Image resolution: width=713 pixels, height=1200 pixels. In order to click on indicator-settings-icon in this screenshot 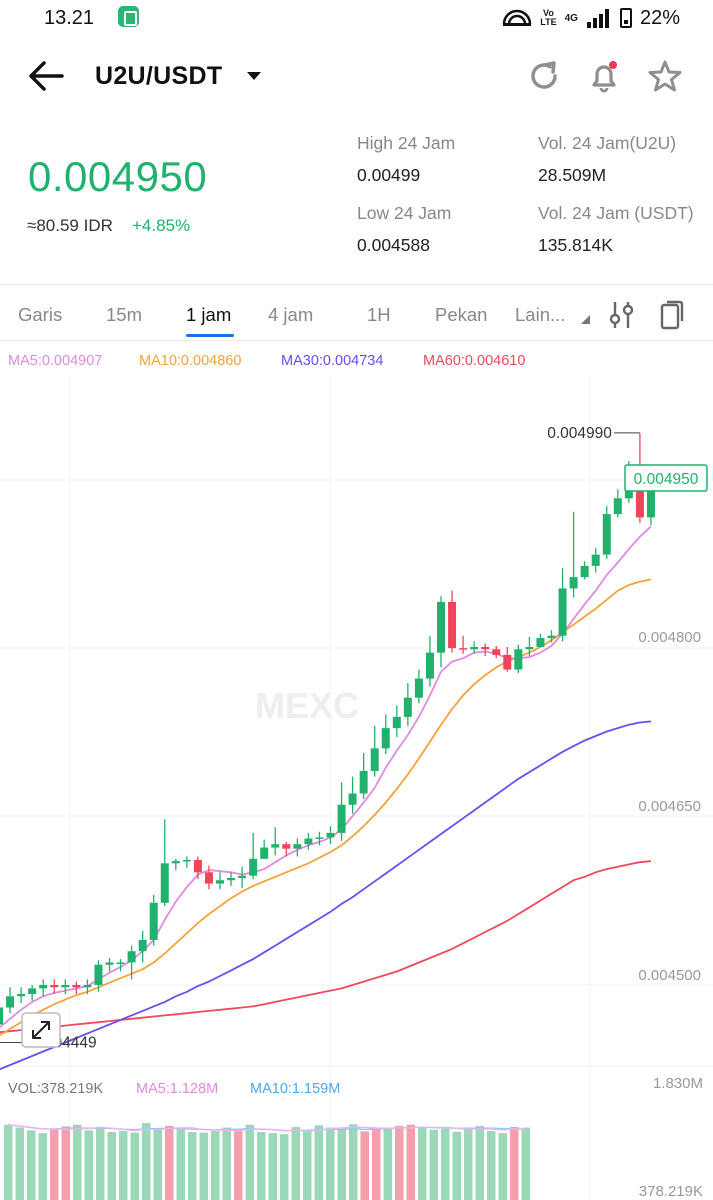, I will do `click(622, 315)`.